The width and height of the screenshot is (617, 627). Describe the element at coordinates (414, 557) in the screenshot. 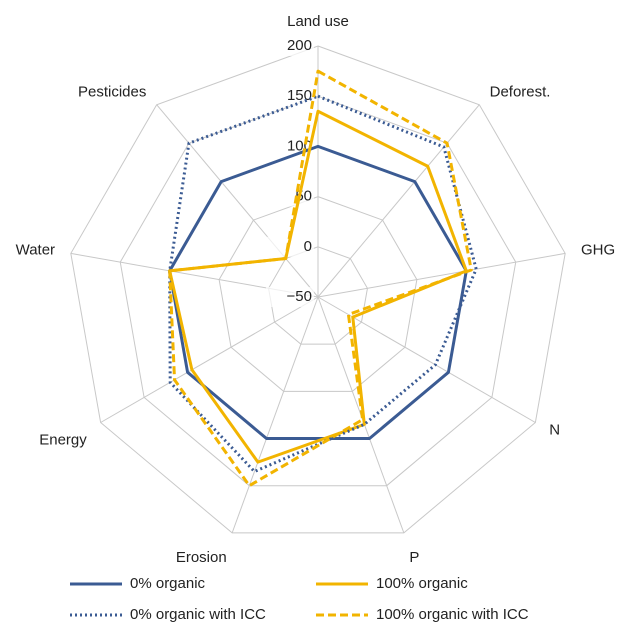

I see `category-label: P` at that location.